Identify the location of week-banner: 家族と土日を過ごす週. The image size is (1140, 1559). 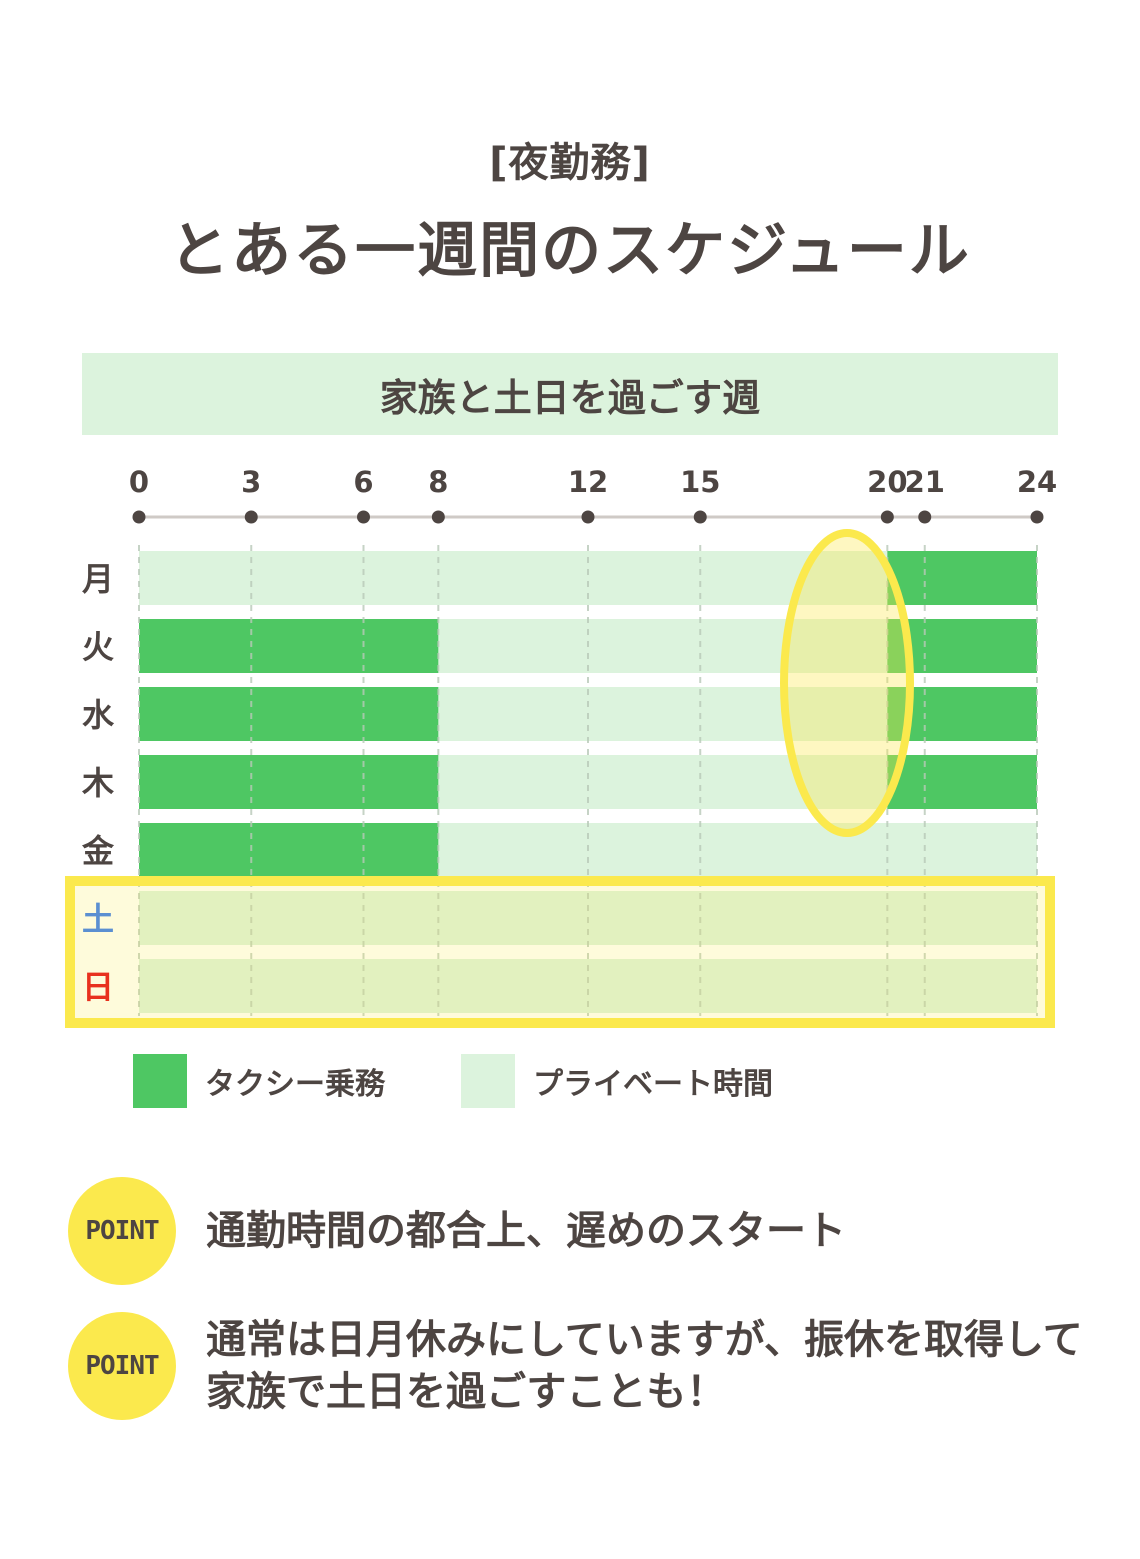
(570, 394).